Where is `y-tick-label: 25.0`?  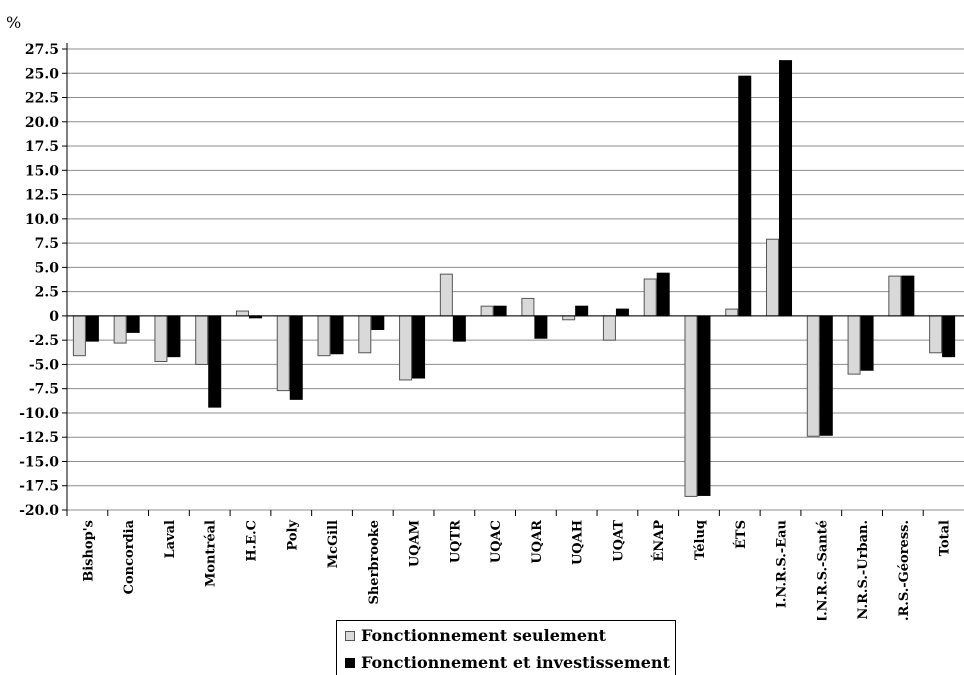
y-tick-label: 25.0 is located at coordinates (42, 74).